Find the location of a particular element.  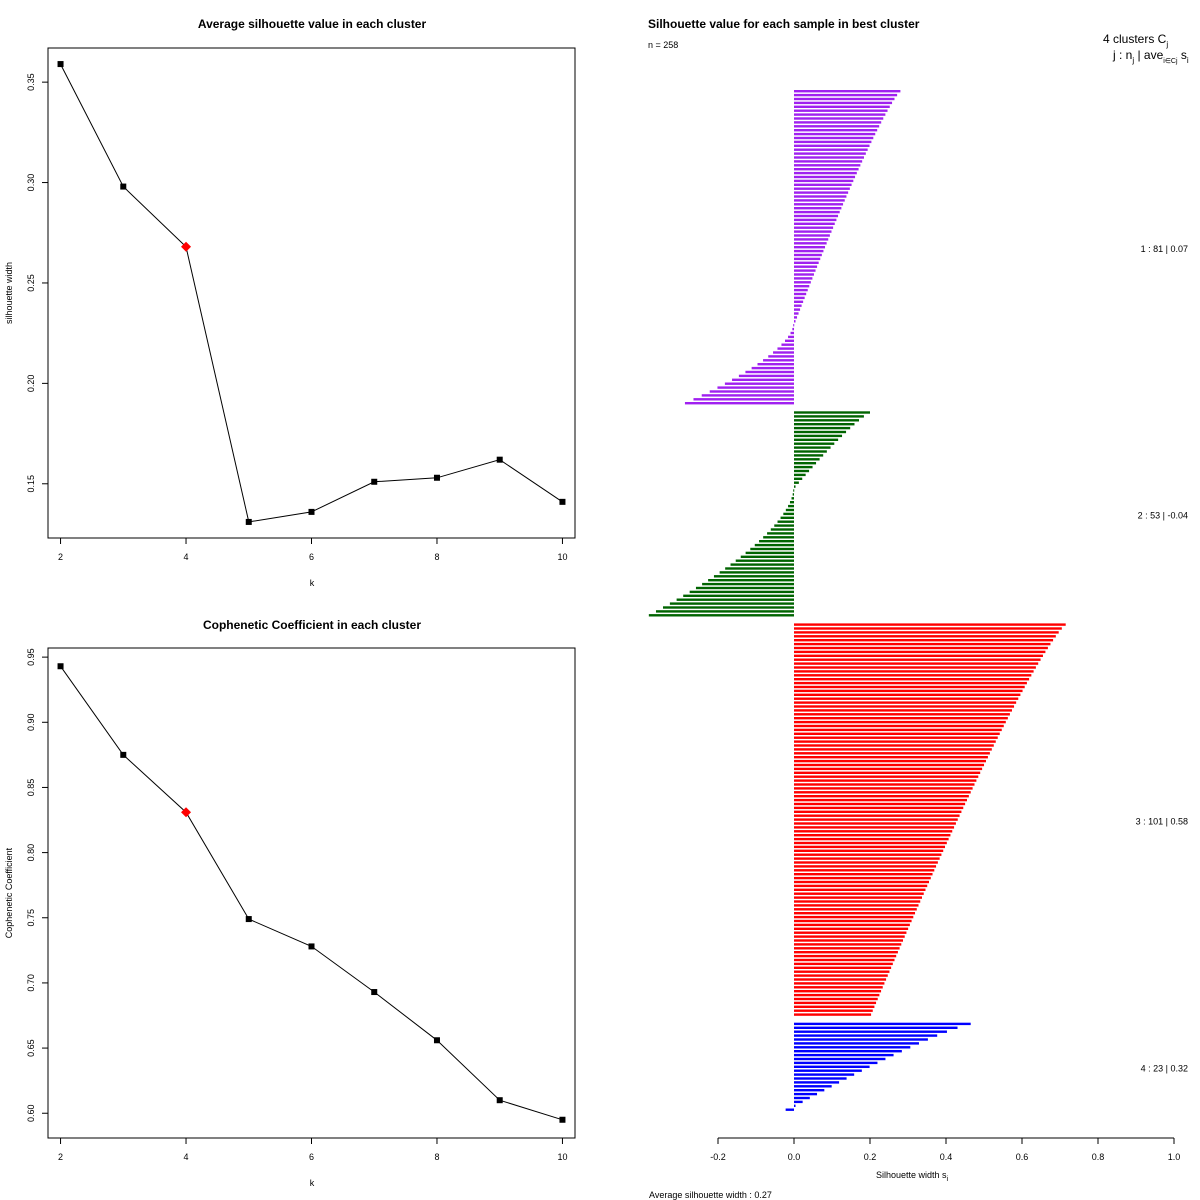

x-tick-label: 1.0 is located at coordinates (1174, 1157).